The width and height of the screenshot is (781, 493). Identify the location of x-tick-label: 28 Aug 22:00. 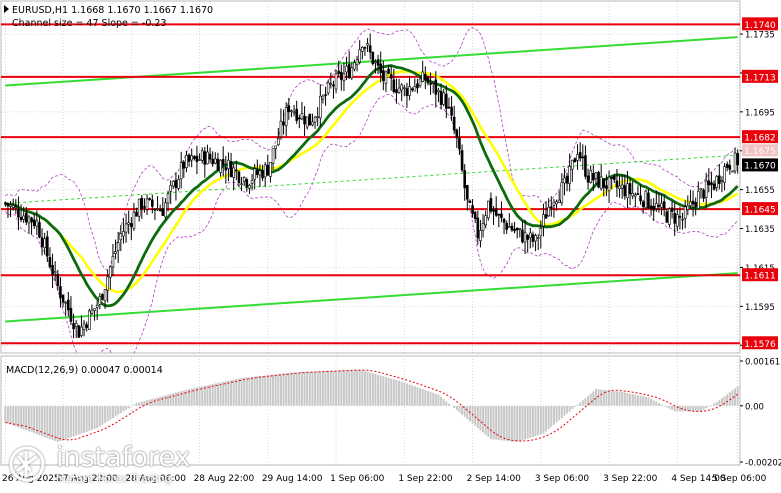
(224, 479).